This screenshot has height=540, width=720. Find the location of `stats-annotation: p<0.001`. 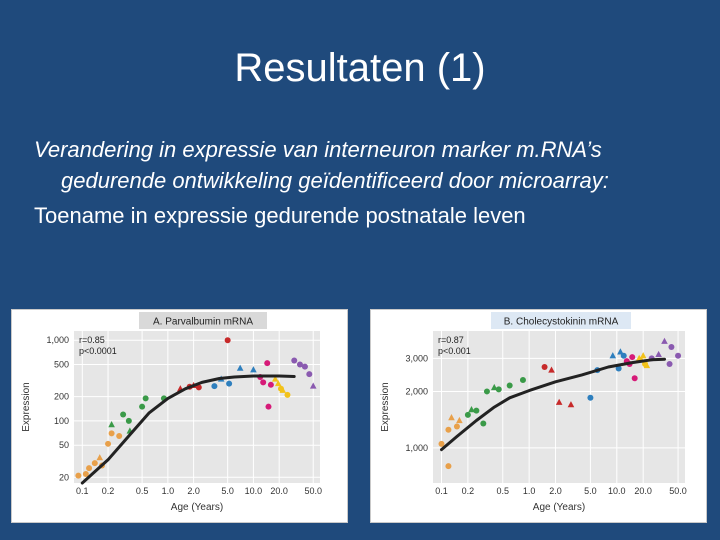

stats-annotation: p<0.001 is located at coordinates (454, 351).